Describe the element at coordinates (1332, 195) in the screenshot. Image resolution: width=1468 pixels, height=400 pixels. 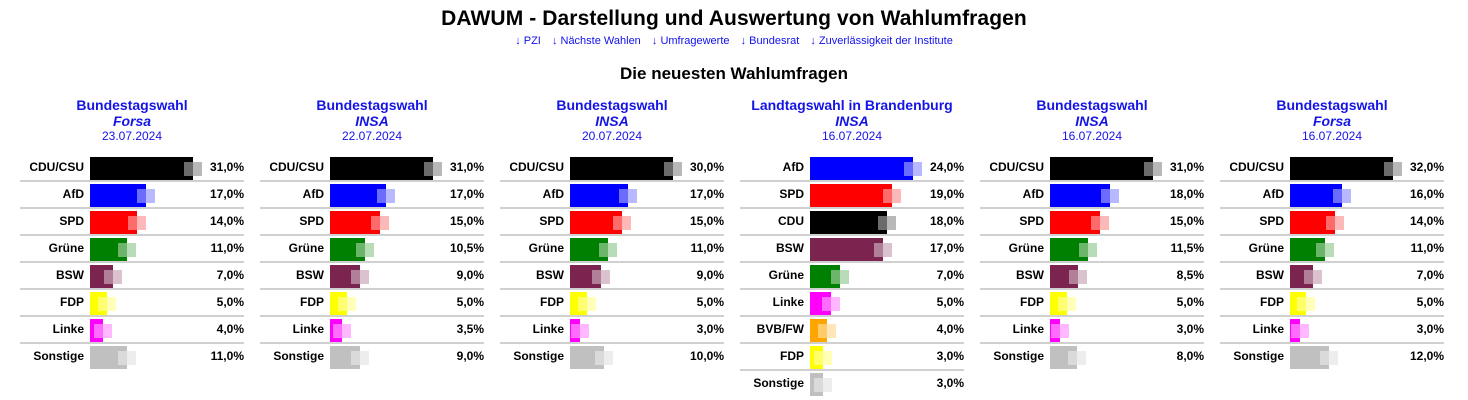
I see `result-row: AfD 16,0%` at that location.